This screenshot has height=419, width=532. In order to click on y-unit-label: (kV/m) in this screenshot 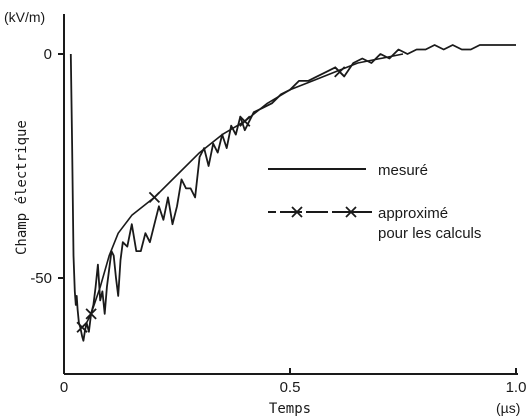, I will do `click(24, 17)`.